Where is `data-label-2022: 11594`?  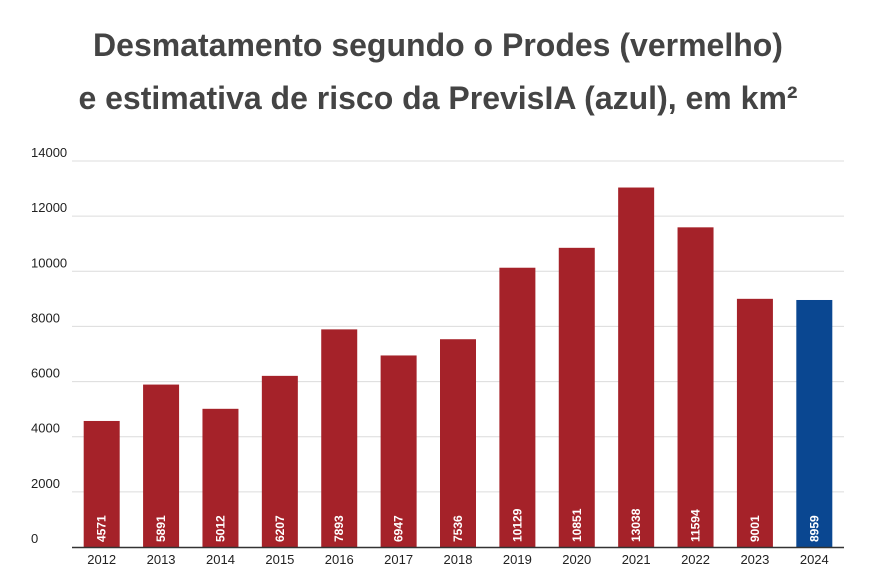
data-label-2022: 11594 is located at coordinates (696, 525).